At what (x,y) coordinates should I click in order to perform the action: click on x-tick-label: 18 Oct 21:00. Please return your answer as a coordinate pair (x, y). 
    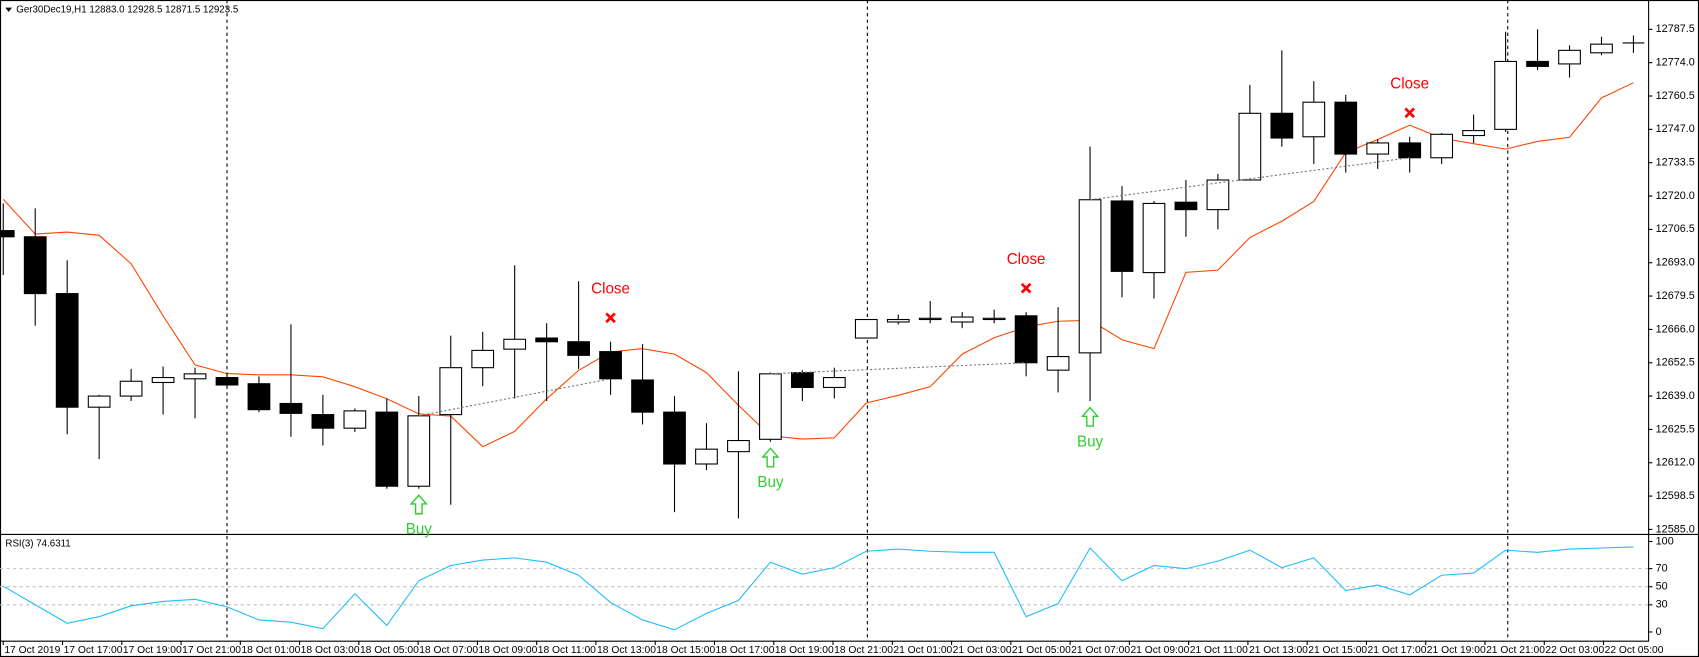
    Looking at the image, I should click on (863, 650).